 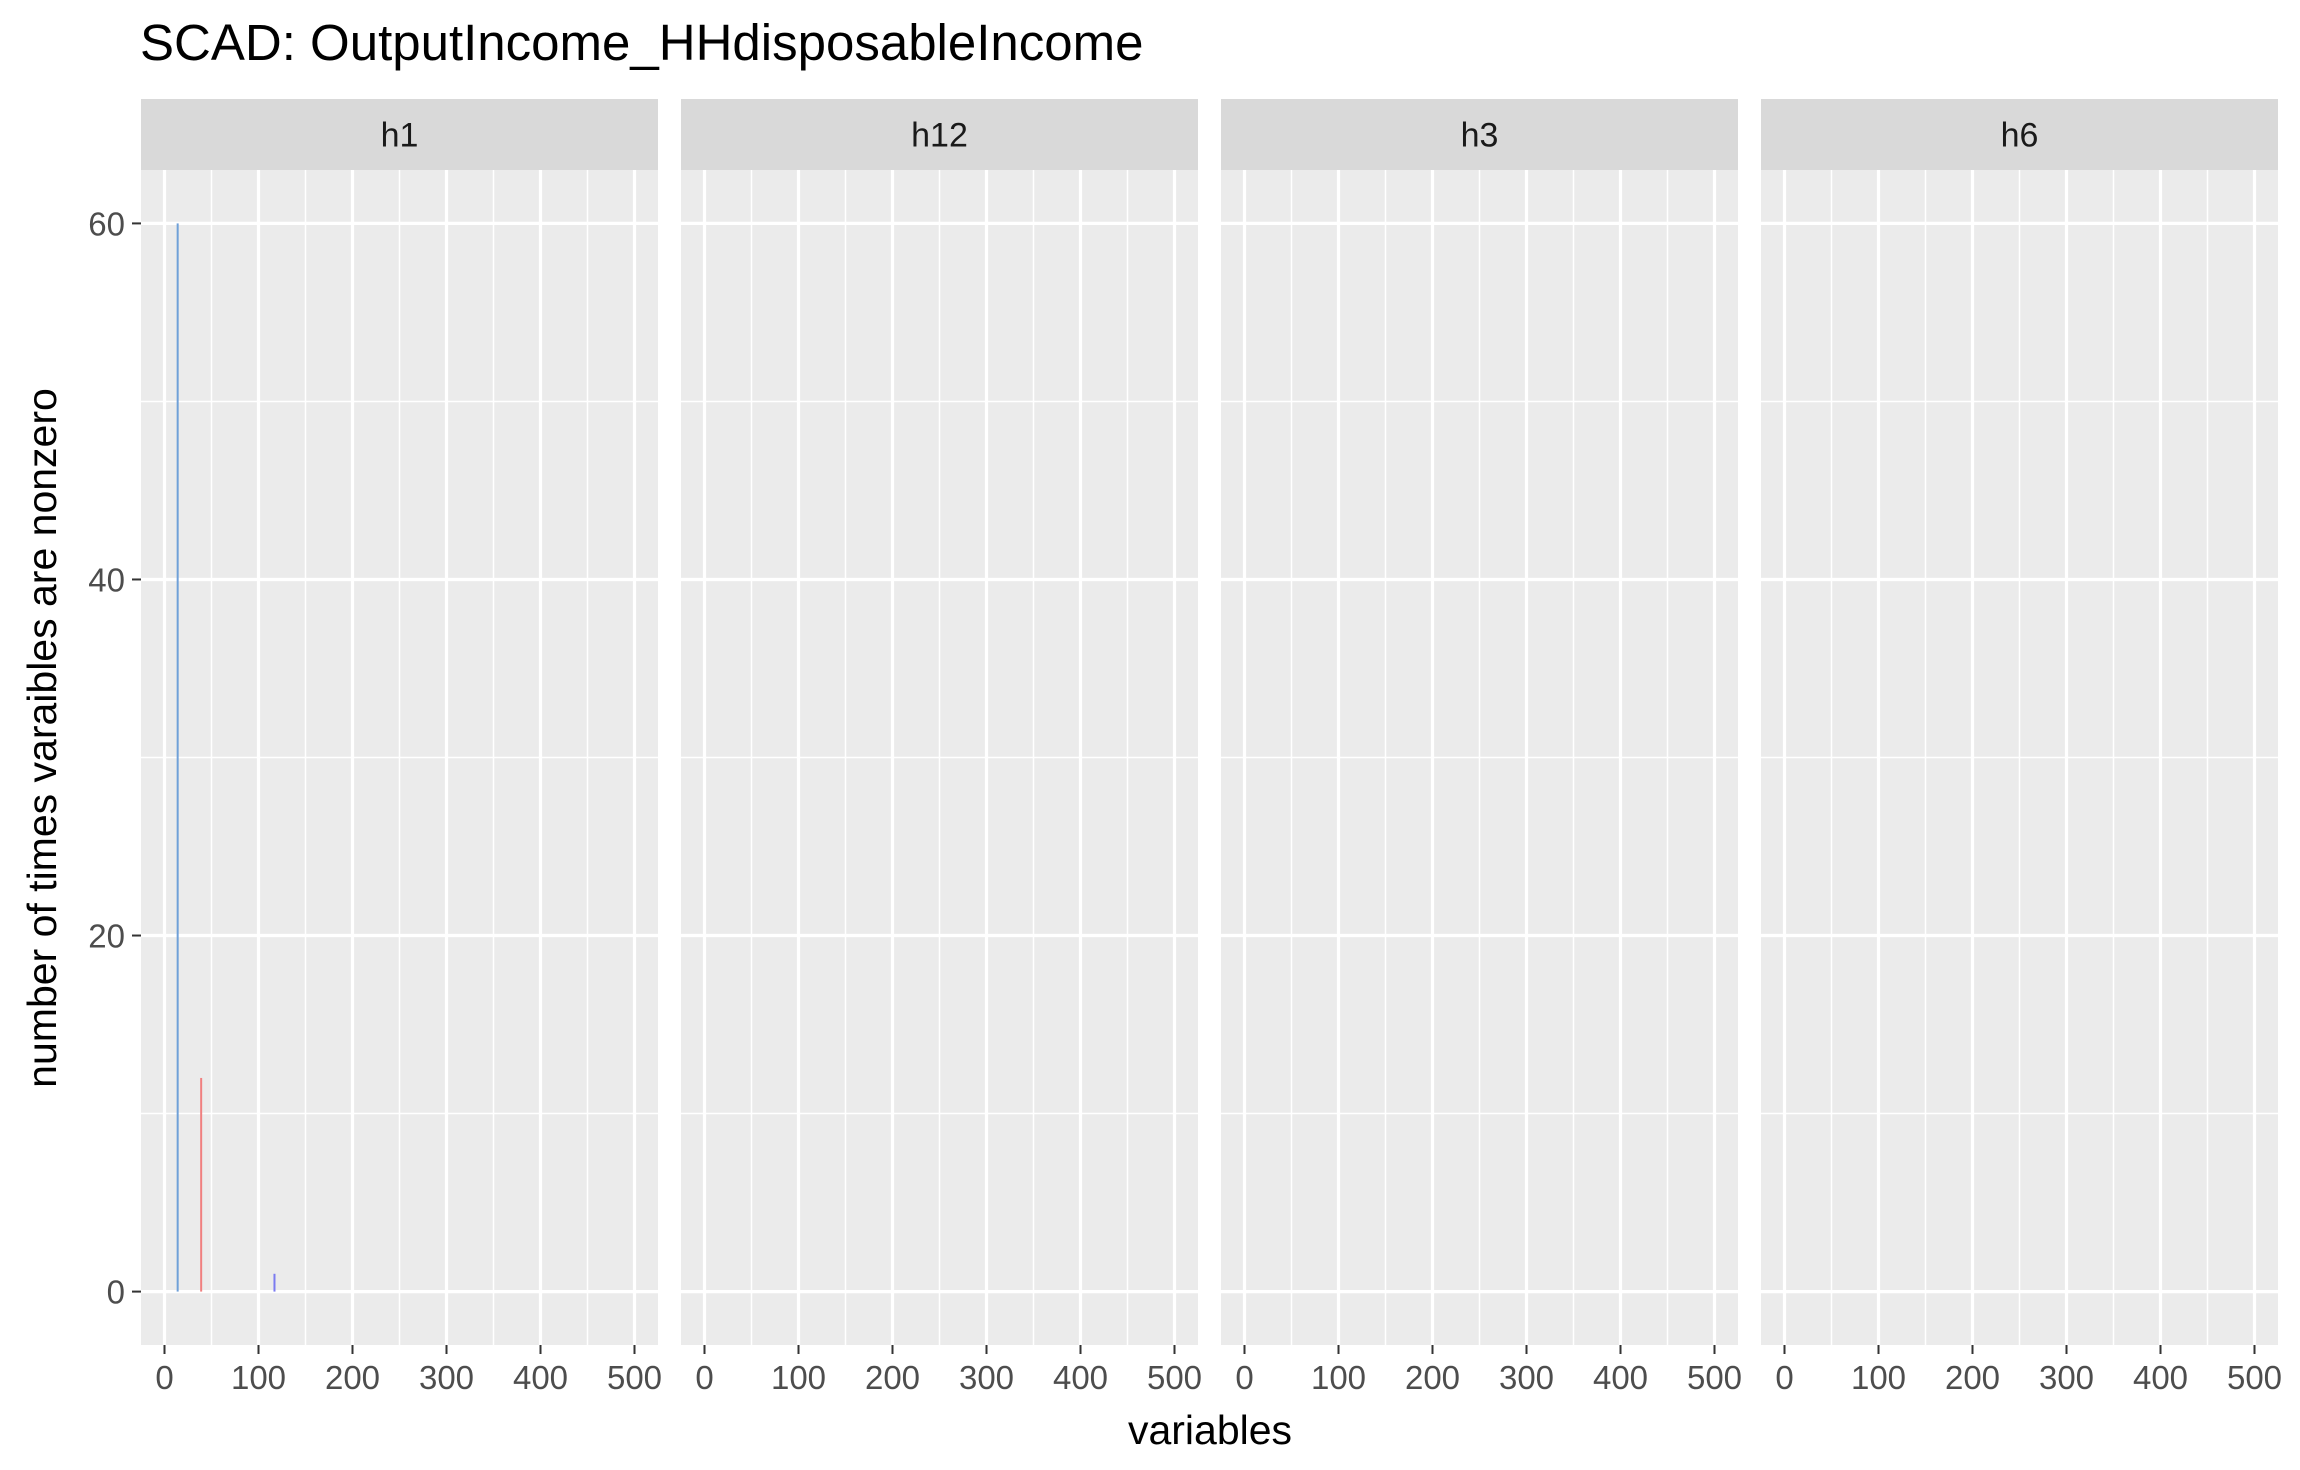 I want to click on y-tick-label: 40, so click(x=106, y=579).